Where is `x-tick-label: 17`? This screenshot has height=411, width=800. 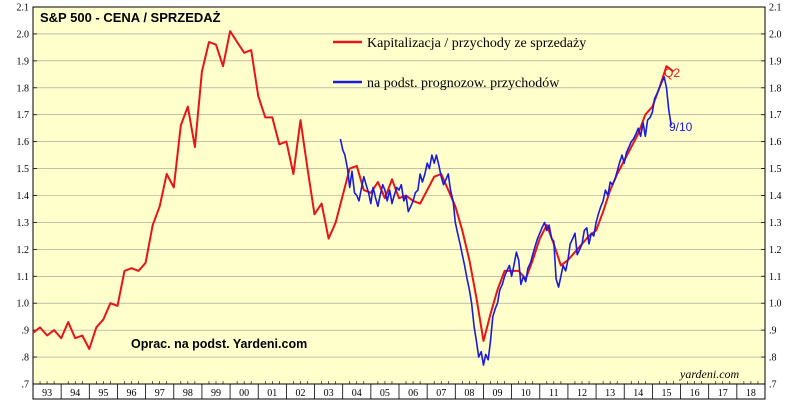
x-tick-label: 17 is located at coordinates (723, 393).